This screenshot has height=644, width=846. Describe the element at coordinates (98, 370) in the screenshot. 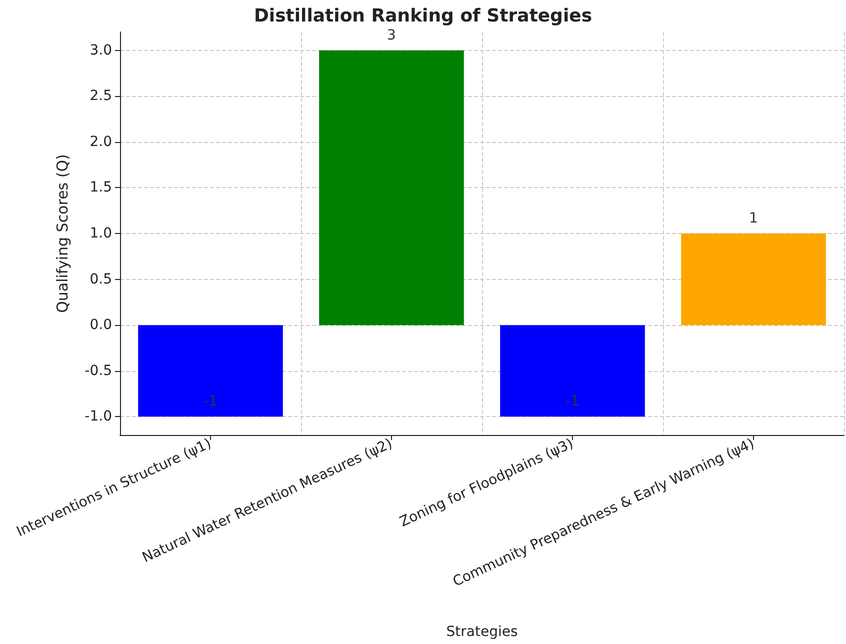

I see `y-tick-label: -0.5` at that location.